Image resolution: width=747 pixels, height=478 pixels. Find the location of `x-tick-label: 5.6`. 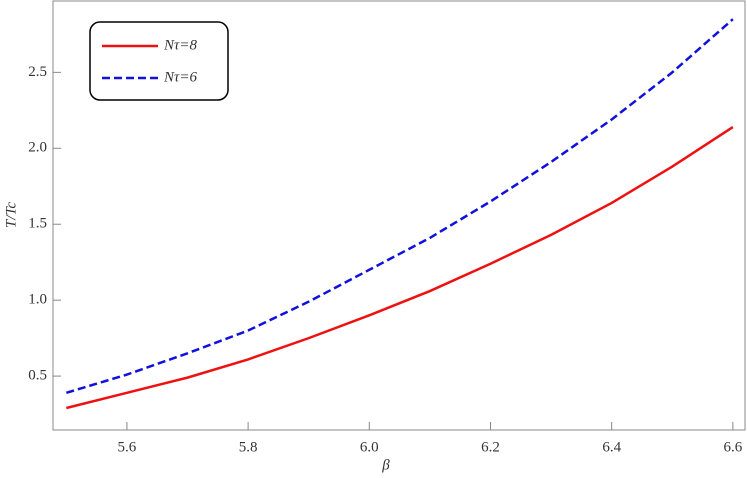

x-tick-label: 5.6 is located at coordinates (127, 447).